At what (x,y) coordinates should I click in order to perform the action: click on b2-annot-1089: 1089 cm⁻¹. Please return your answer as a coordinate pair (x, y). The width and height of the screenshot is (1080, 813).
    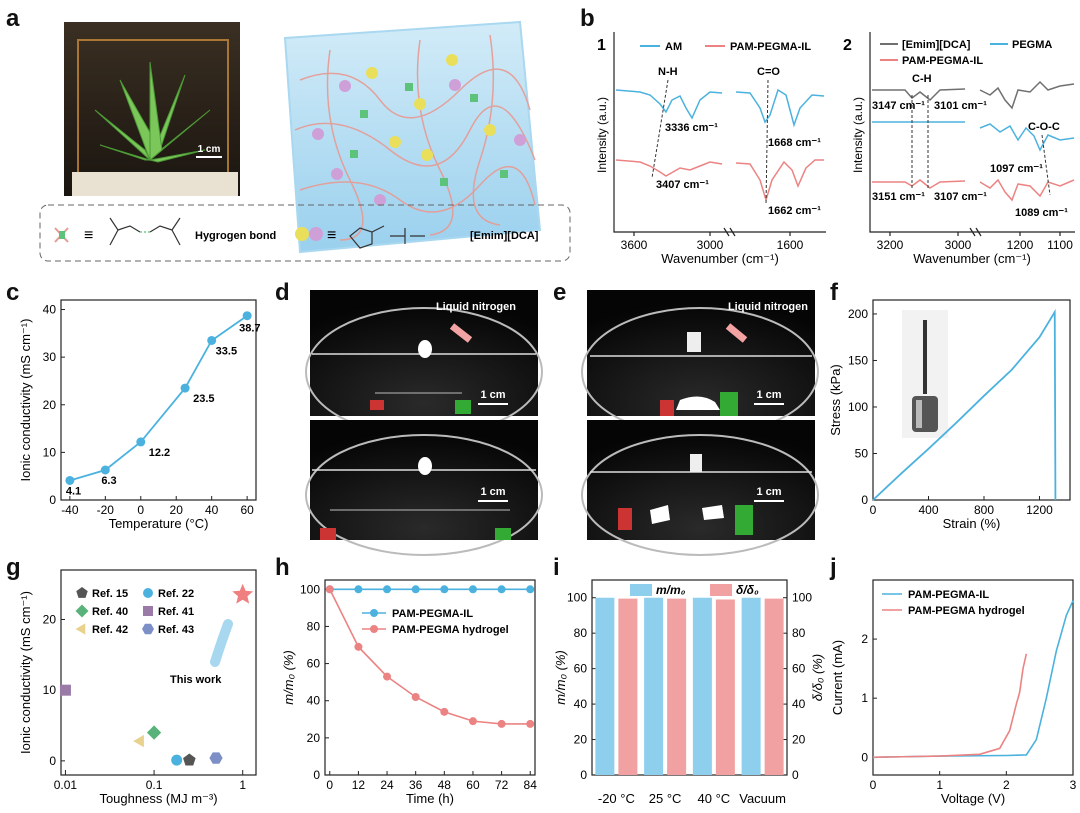
    Looking at the image, I should click on (1041, 213).